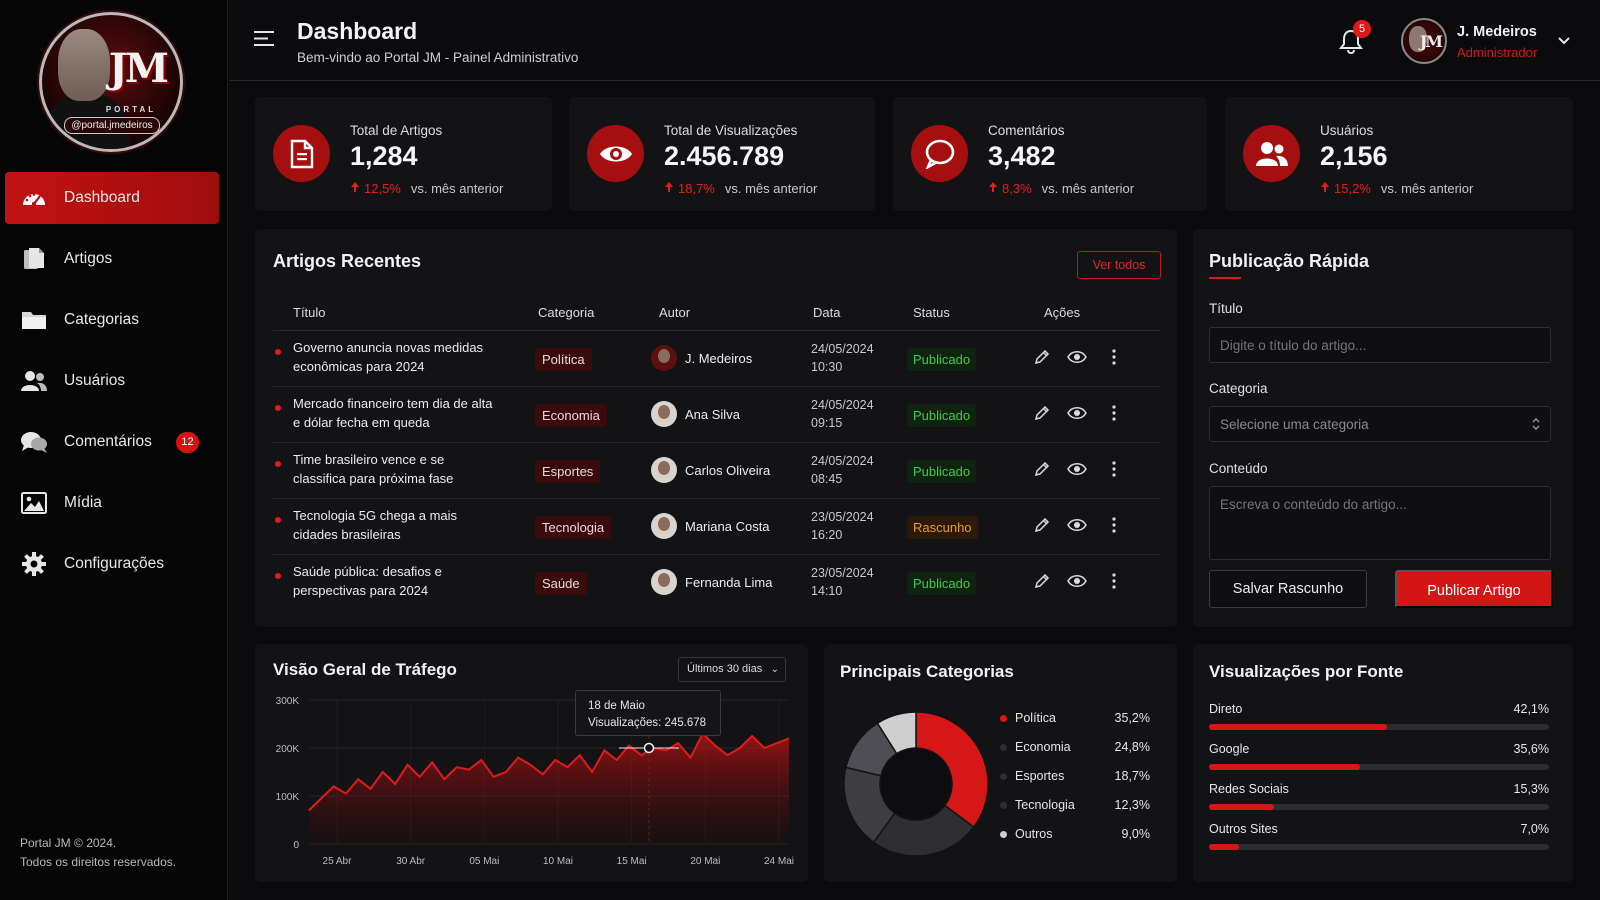  Describe the element at coordinates (1249, 789) in the screenshot. I see `source-name: Redes Sociais` at that location.